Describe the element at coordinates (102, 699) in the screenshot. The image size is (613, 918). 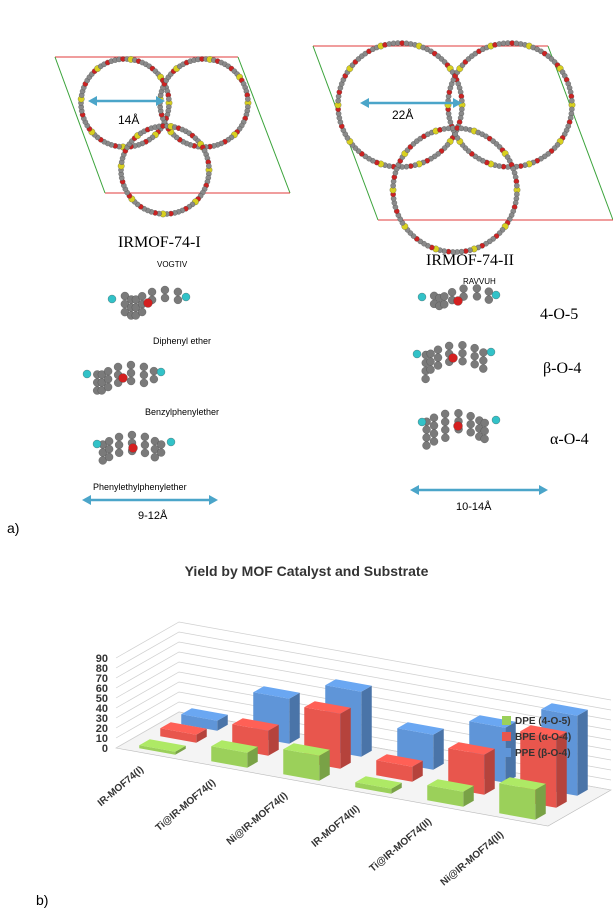
I see `y-tick-label: 50` at that location.